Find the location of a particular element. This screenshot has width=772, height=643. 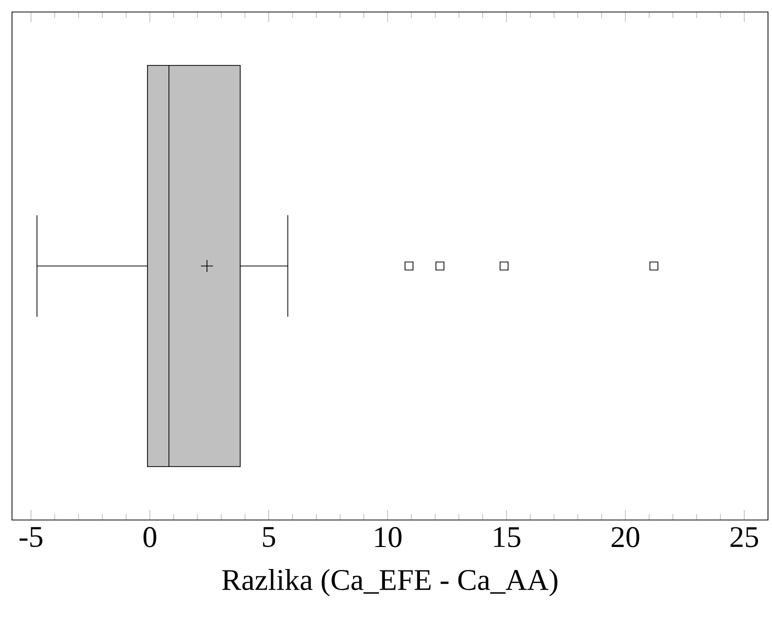

x-tick-label: 10 is located at coordinates (388, 537).